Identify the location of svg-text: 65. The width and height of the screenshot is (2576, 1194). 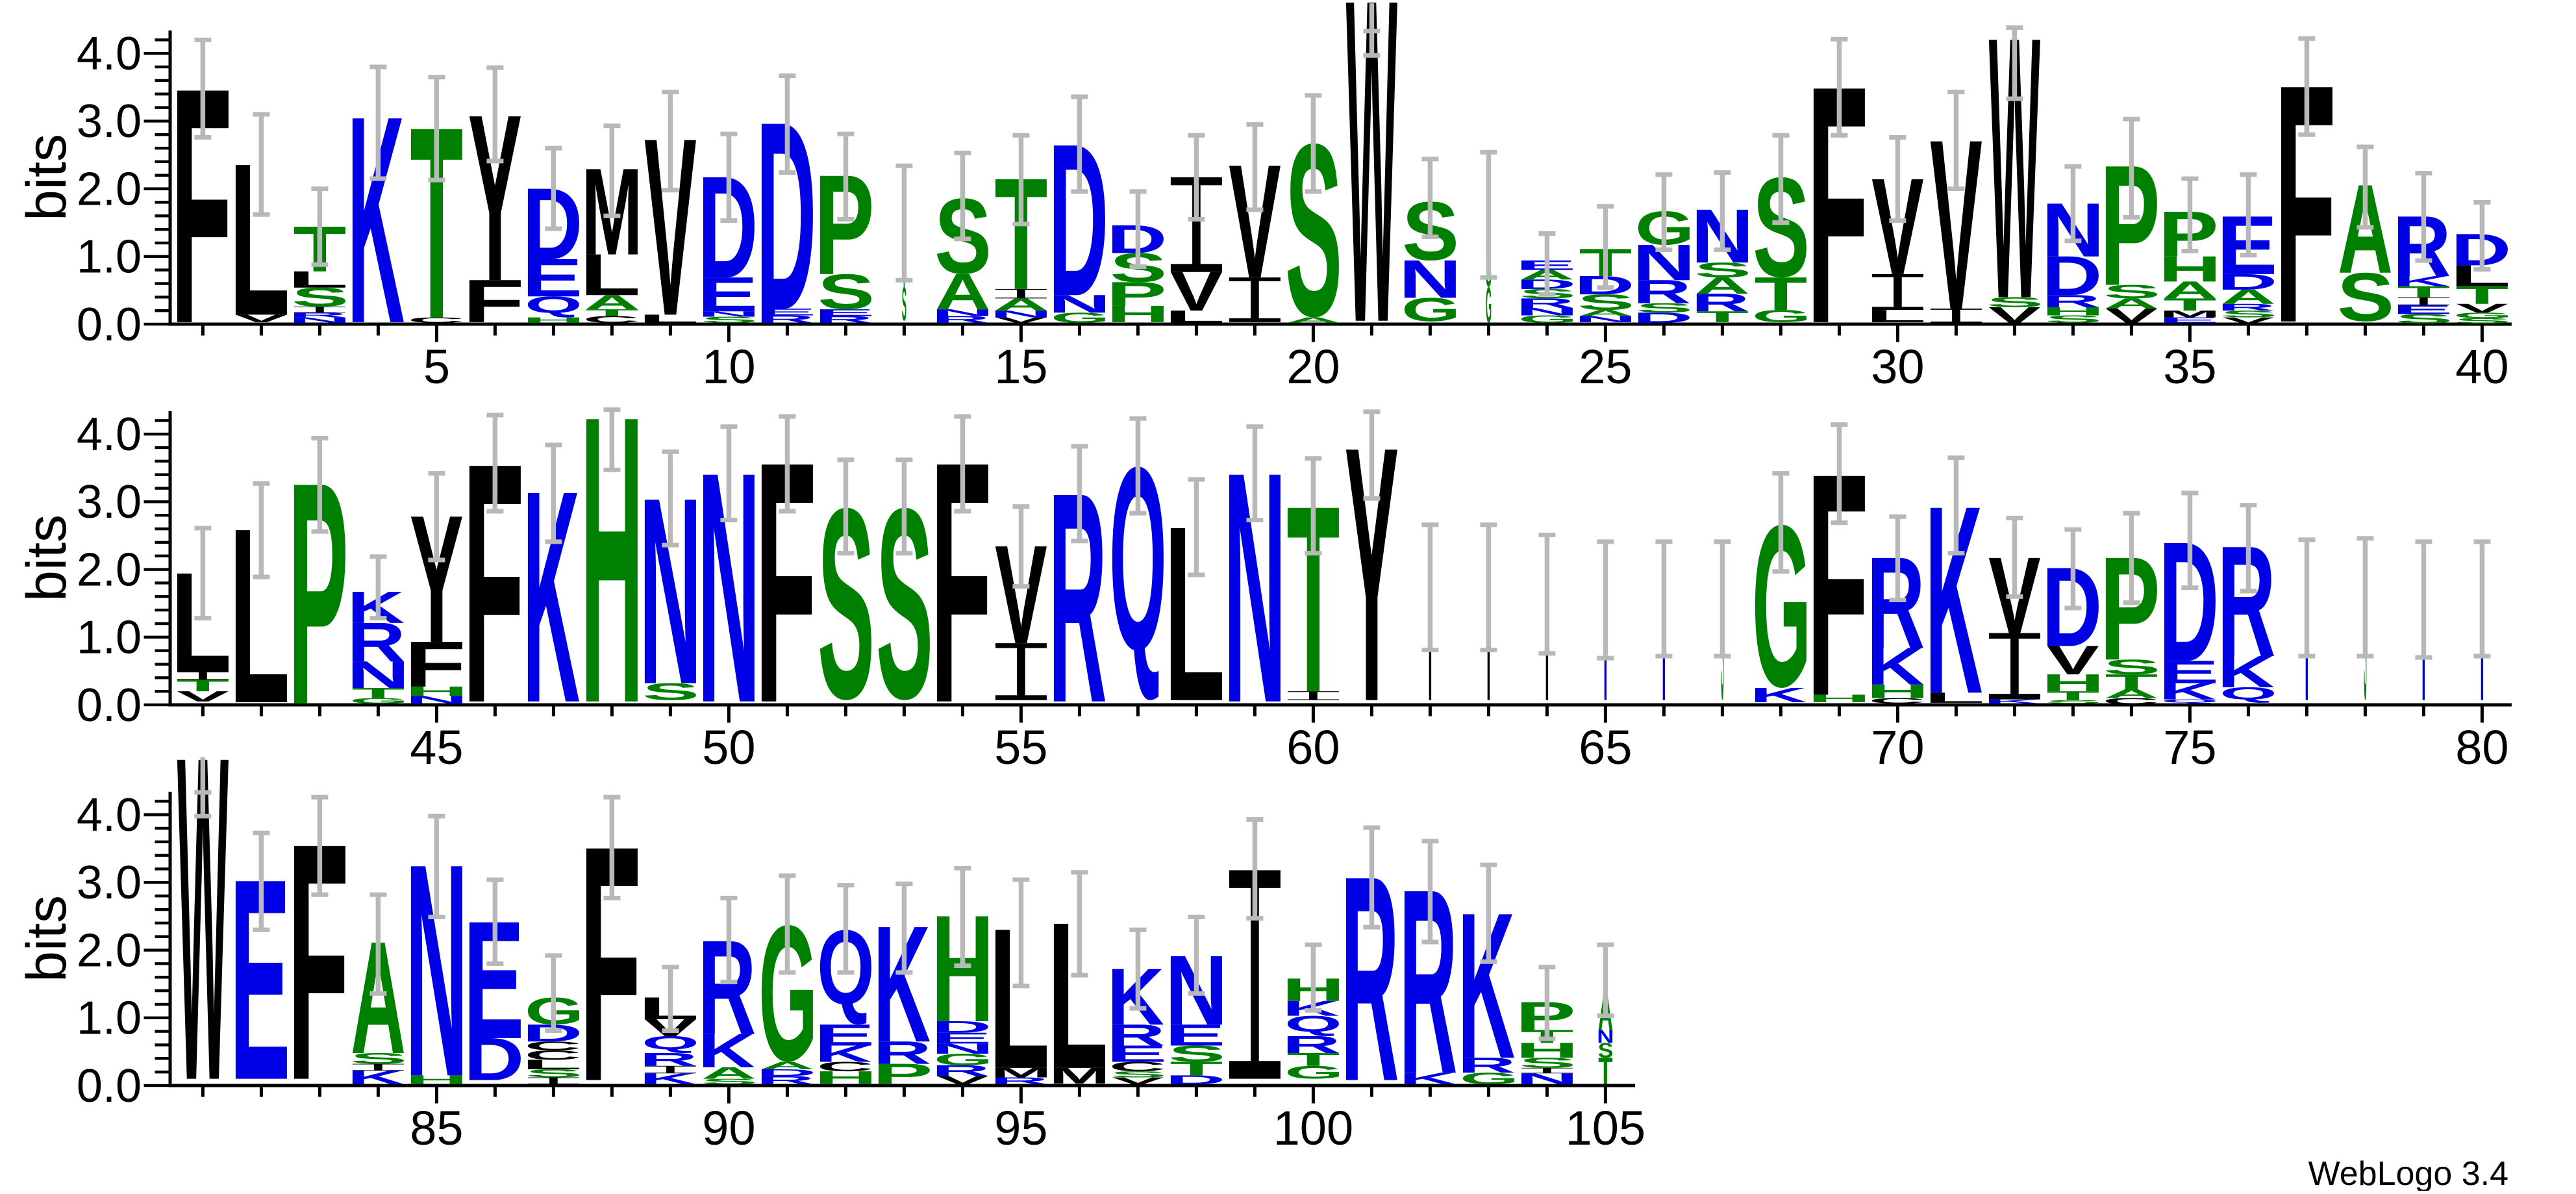
(1605, 747).